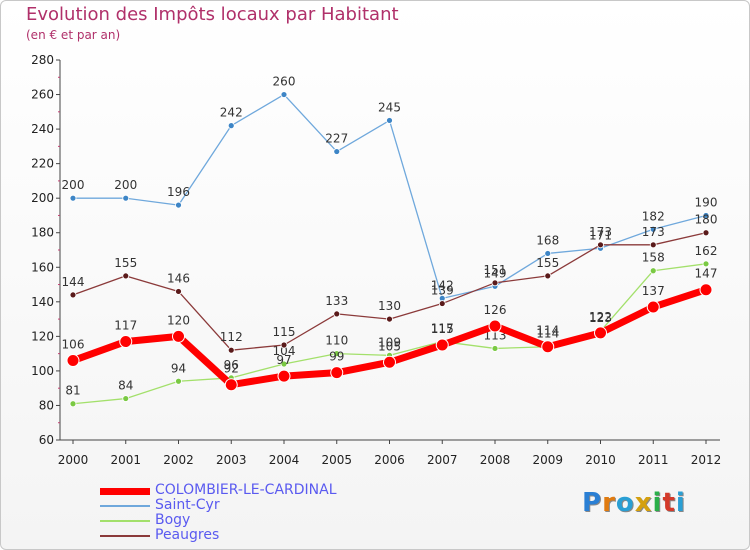 The height and width of the screenshot is (550, 750). What do you see at coordinates (125, 263) in the screenshot?
I see `data-label: 155` at bounding box center [125, 263].